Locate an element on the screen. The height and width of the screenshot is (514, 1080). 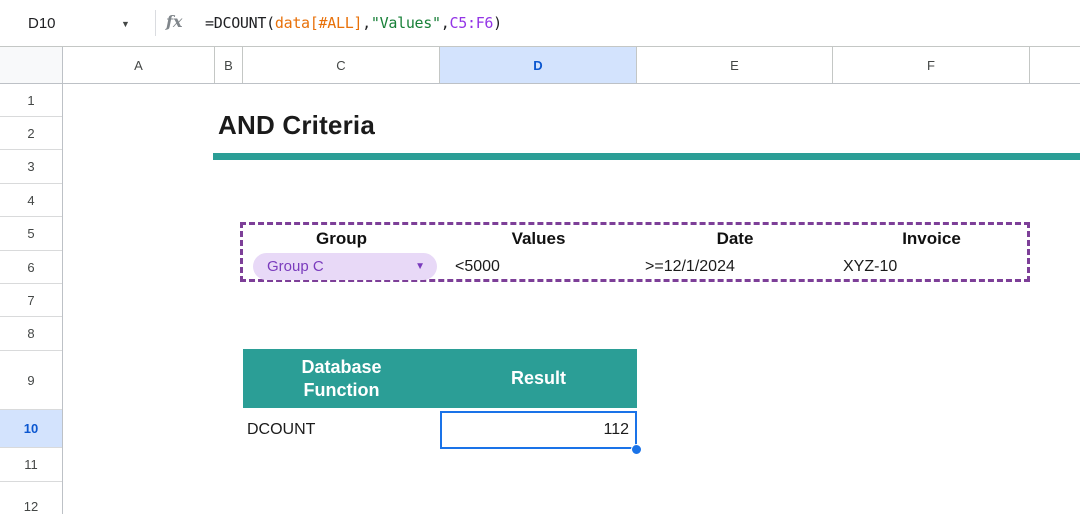
result-header-function: Database Function is located at coordinates (341, 378).